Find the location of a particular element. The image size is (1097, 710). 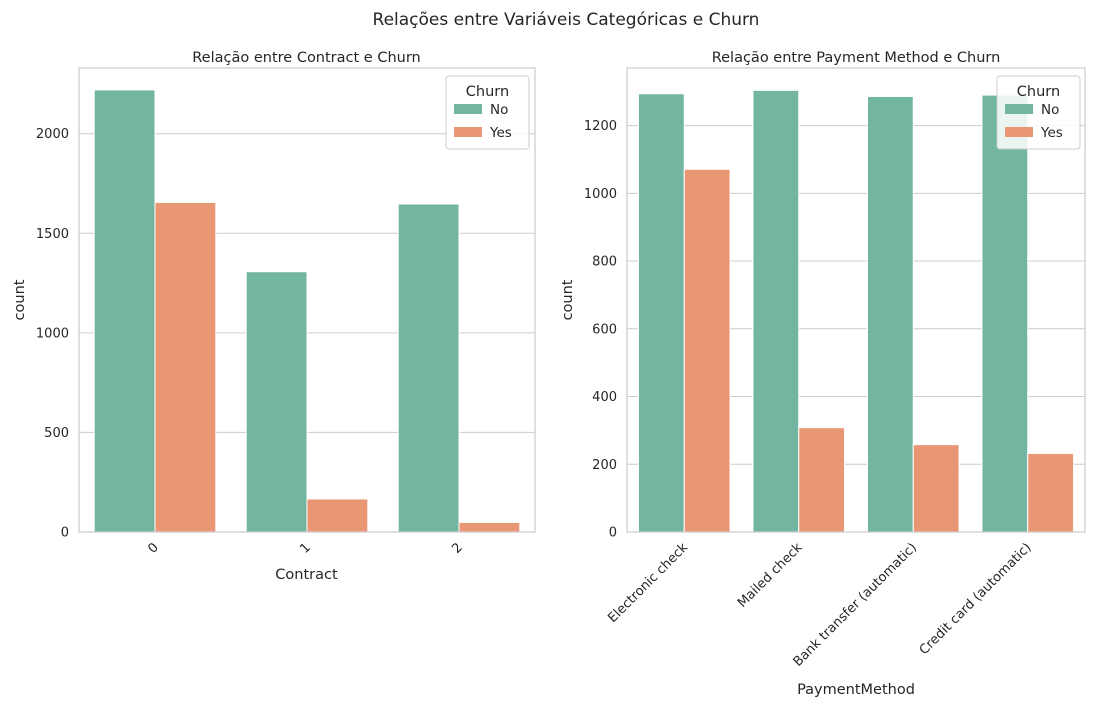

x-tick-label: 2 is located at coordinates (457, 548).